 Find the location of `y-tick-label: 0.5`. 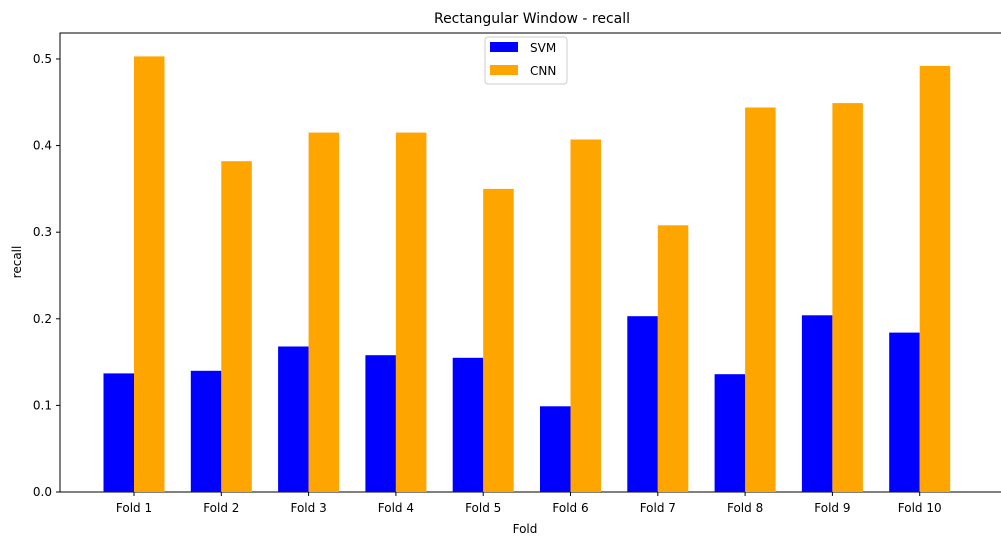

y-tick-label: 0.5 is located at coordinates (42, 59).